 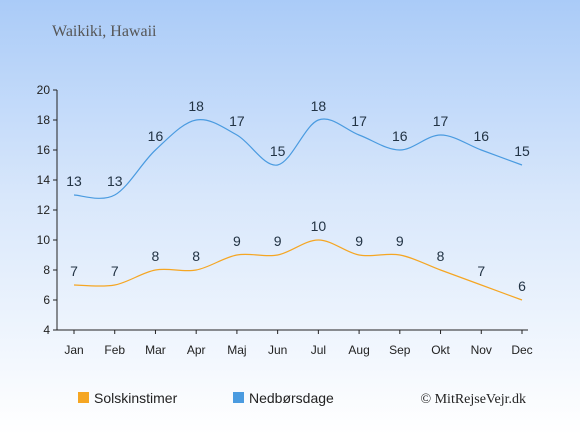 What do you see at coordinates (277, 350) in the screenshot?
I see `x-tick-label: Jun` at bounding box center [277, 350].